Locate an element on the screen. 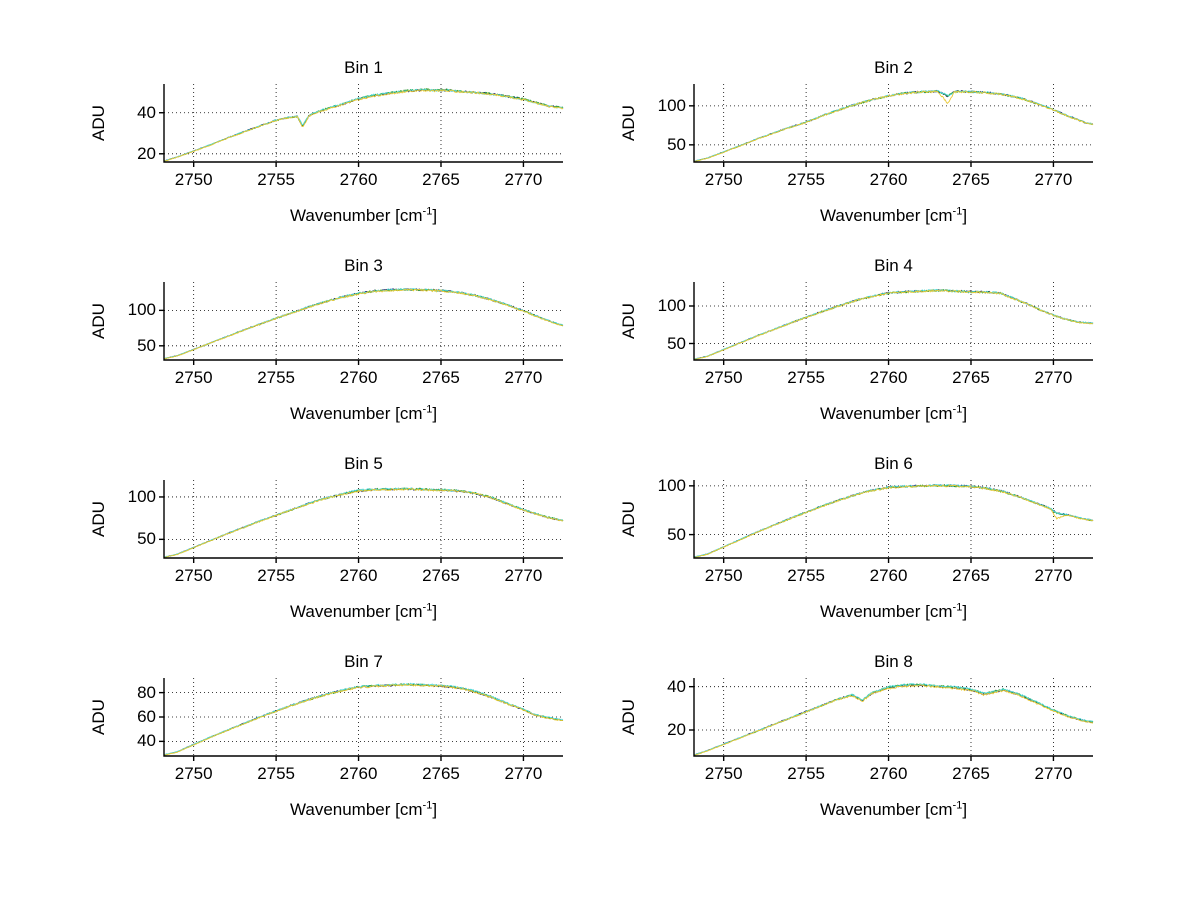 The image size is (1200, 901). x-tick-label-5-2: 2760 is located at coordinates (358, 575).